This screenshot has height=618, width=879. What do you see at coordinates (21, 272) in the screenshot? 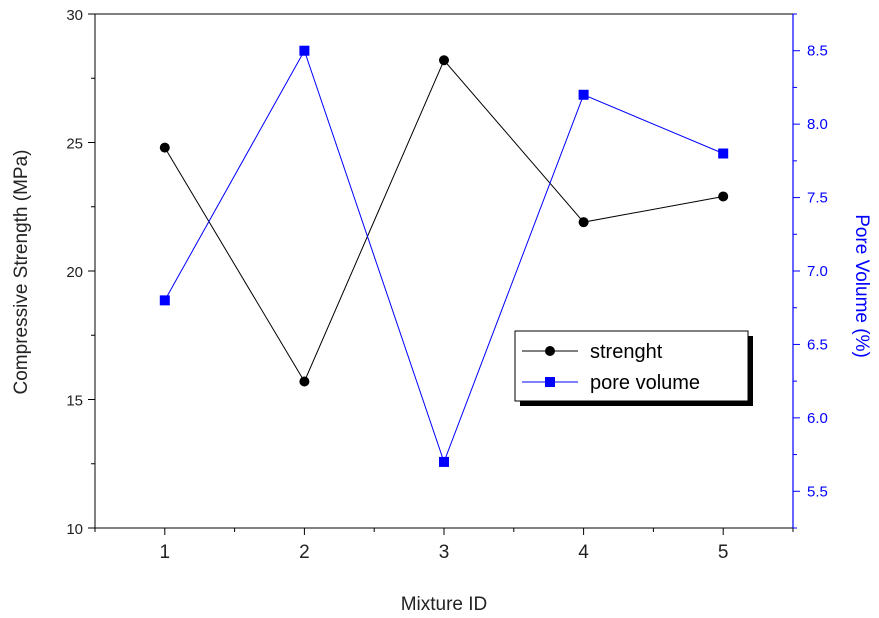
I see `y-axis-left-label: Compressive Strength (MPa)` at bounding box center [21, 272].